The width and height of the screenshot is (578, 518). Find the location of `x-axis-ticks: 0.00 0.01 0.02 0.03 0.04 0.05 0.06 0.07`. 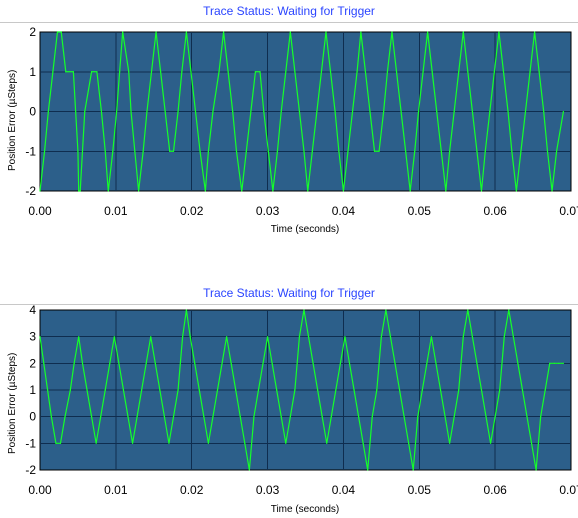

x-axis-ticks: 0.00 0.01 0.02 0.03 0.04 0.05 0.06 0.07 is located at coordinates (303, 490).